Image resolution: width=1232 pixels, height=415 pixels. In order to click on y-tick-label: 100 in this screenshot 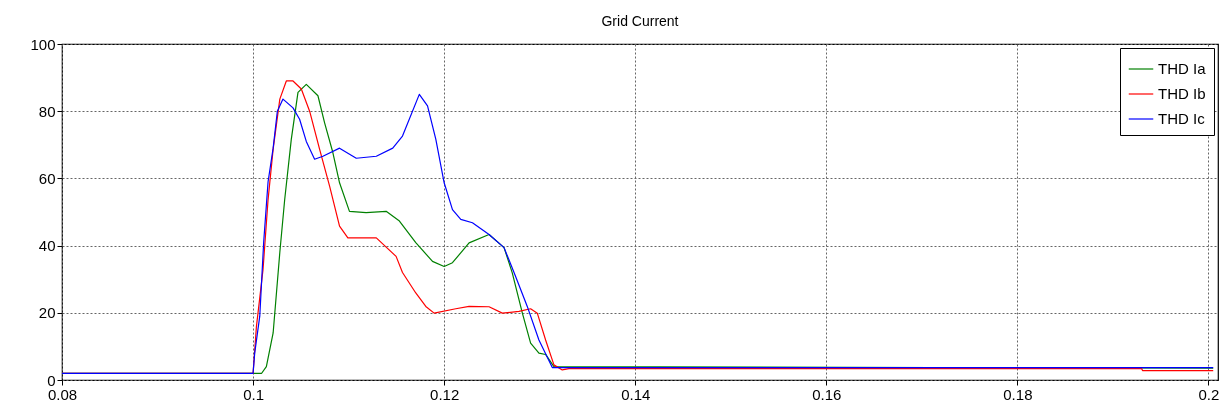, I will do `click(43, 44)`.